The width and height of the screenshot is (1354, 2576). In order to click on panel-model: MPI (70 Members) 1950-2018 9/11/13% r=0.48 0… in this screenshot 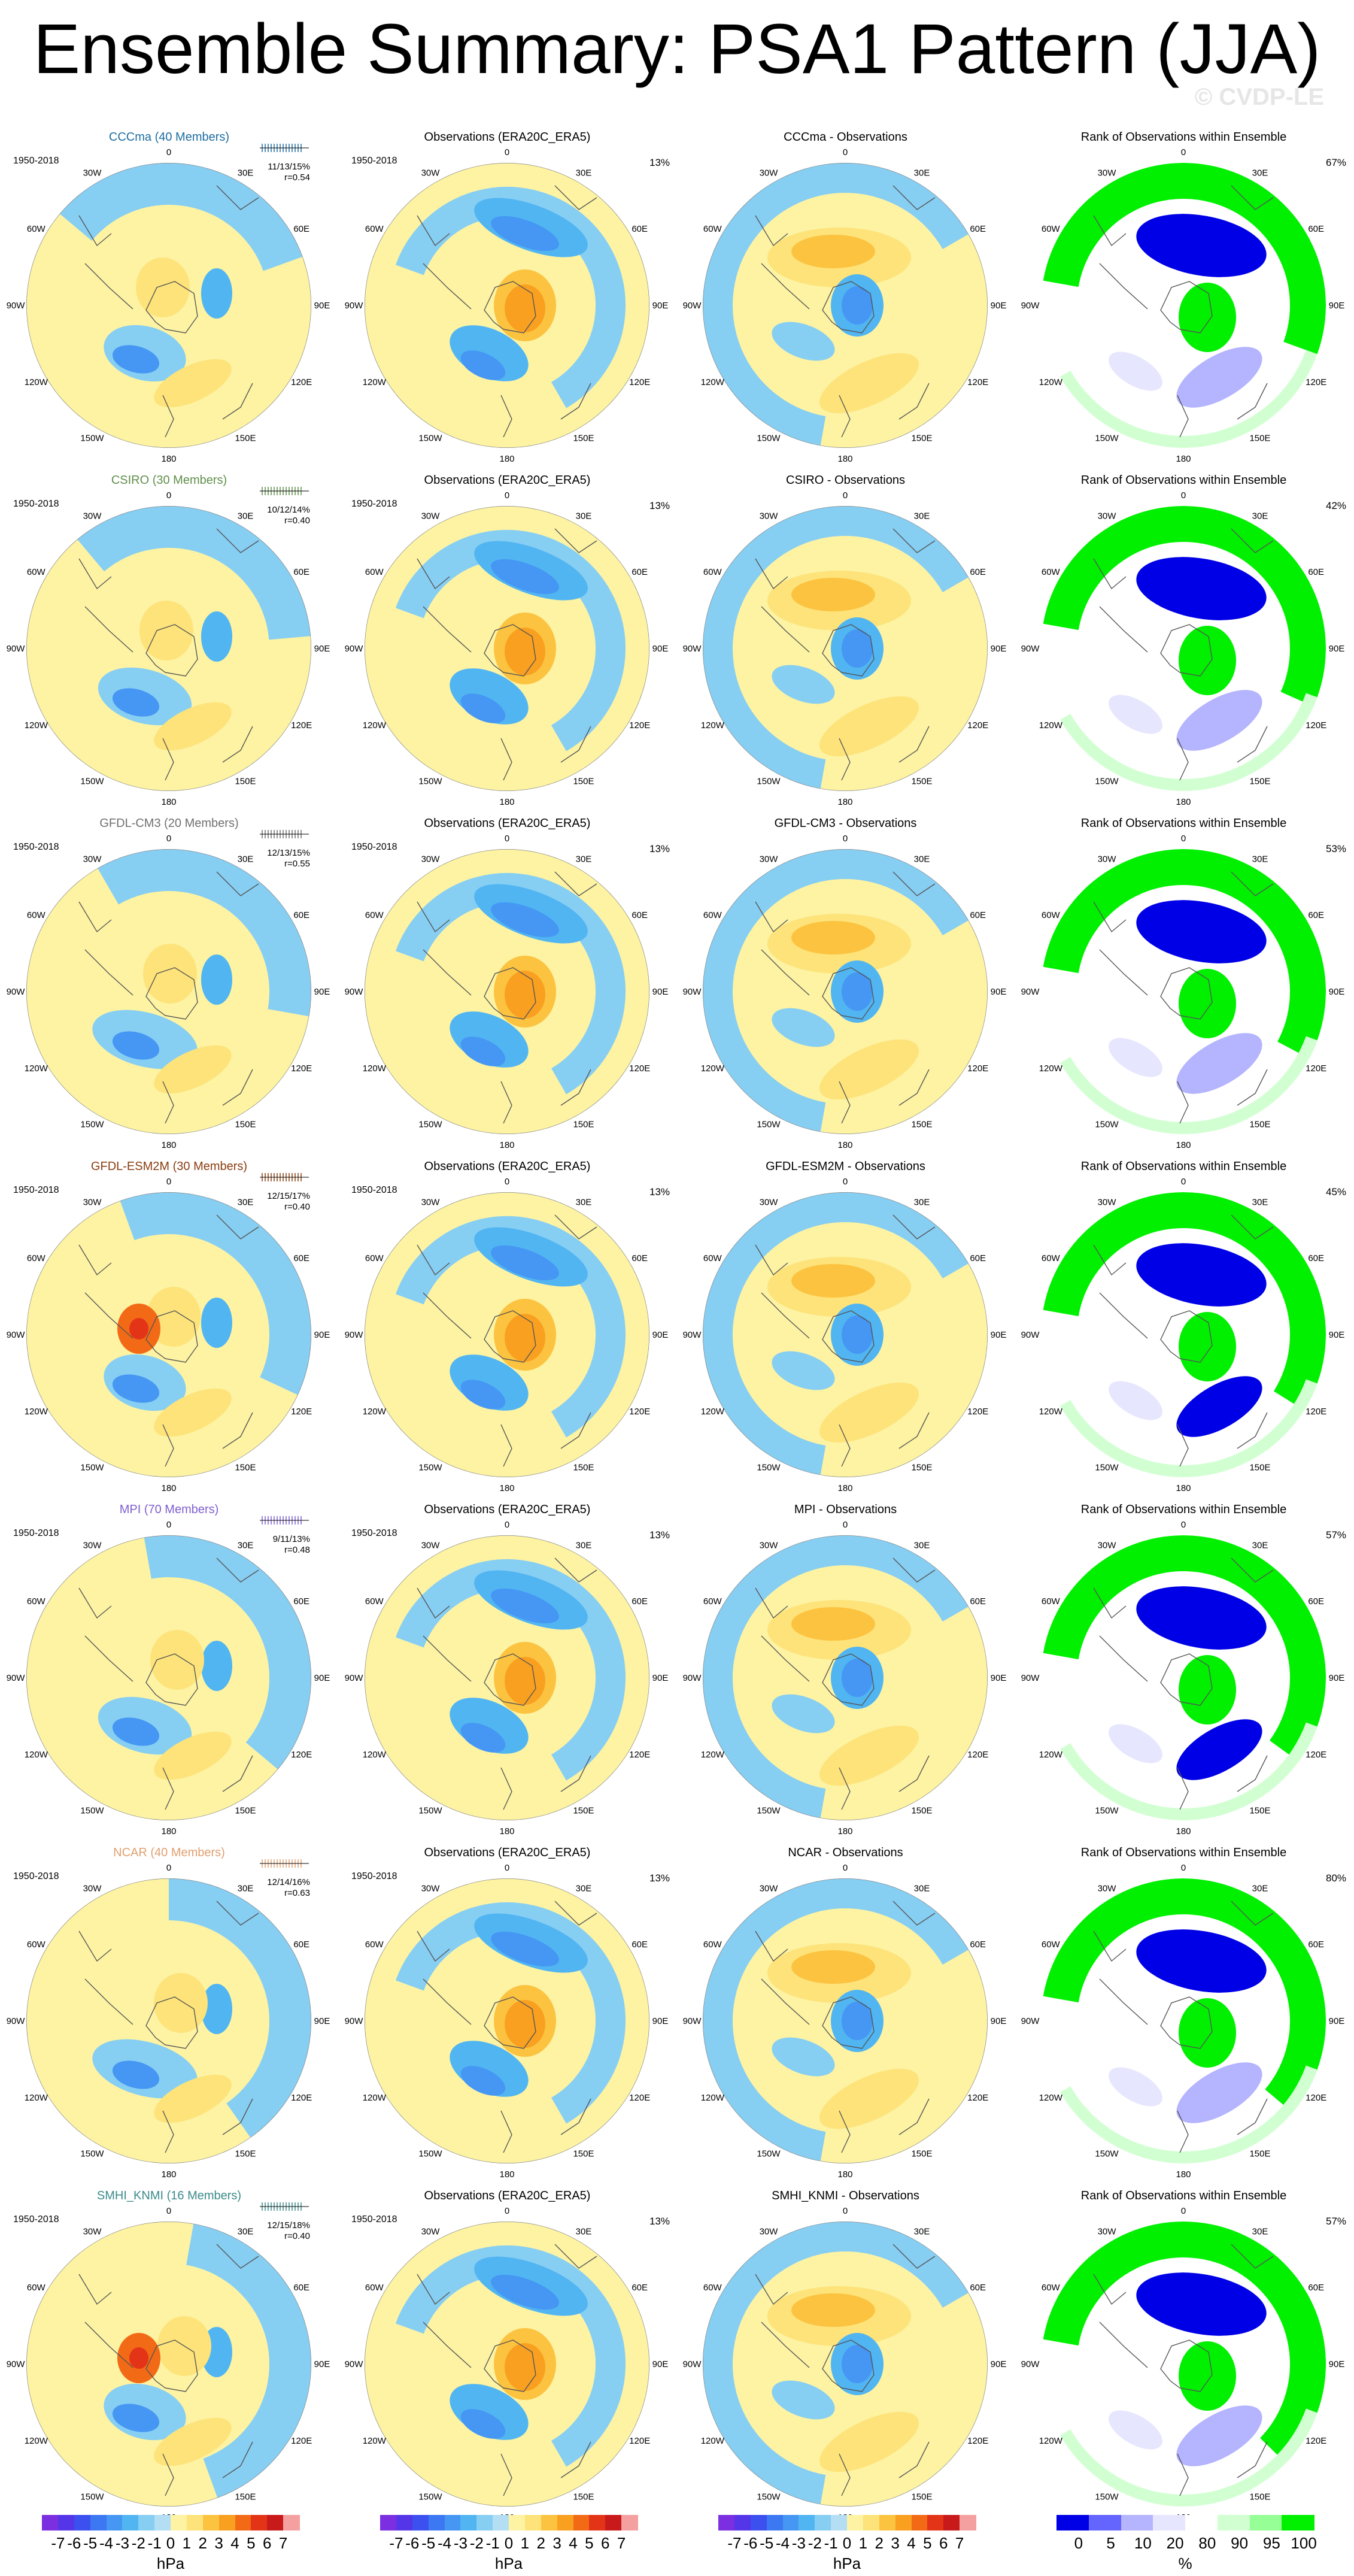, I will do `click(169, 1670)`.